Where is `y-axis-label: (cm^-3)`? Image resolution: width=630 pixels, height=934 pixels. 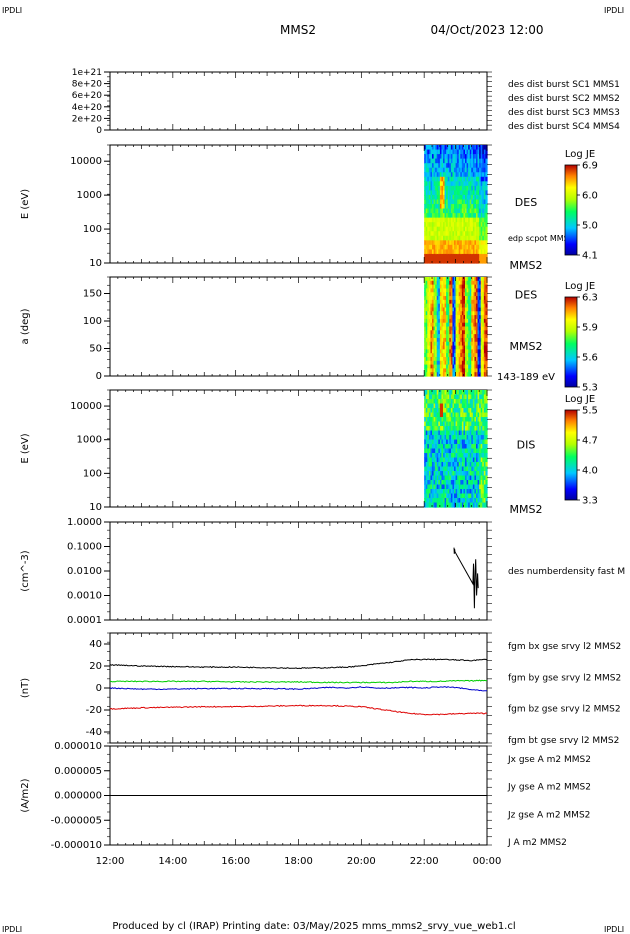
y-axis-label: (cm^-3) is located at coordinates (25, 570).